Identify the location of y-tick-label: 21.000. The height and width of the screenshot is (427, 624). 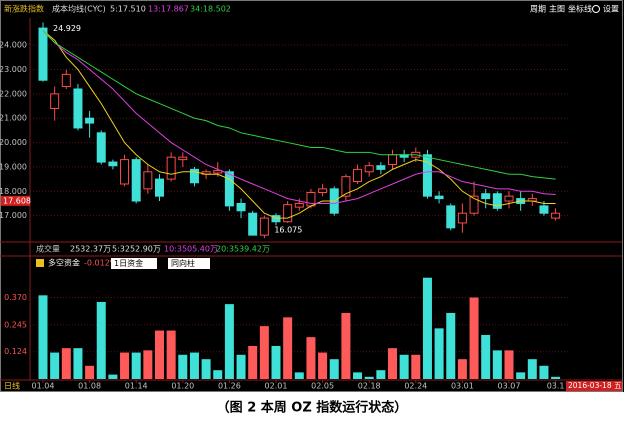
(13, 118).